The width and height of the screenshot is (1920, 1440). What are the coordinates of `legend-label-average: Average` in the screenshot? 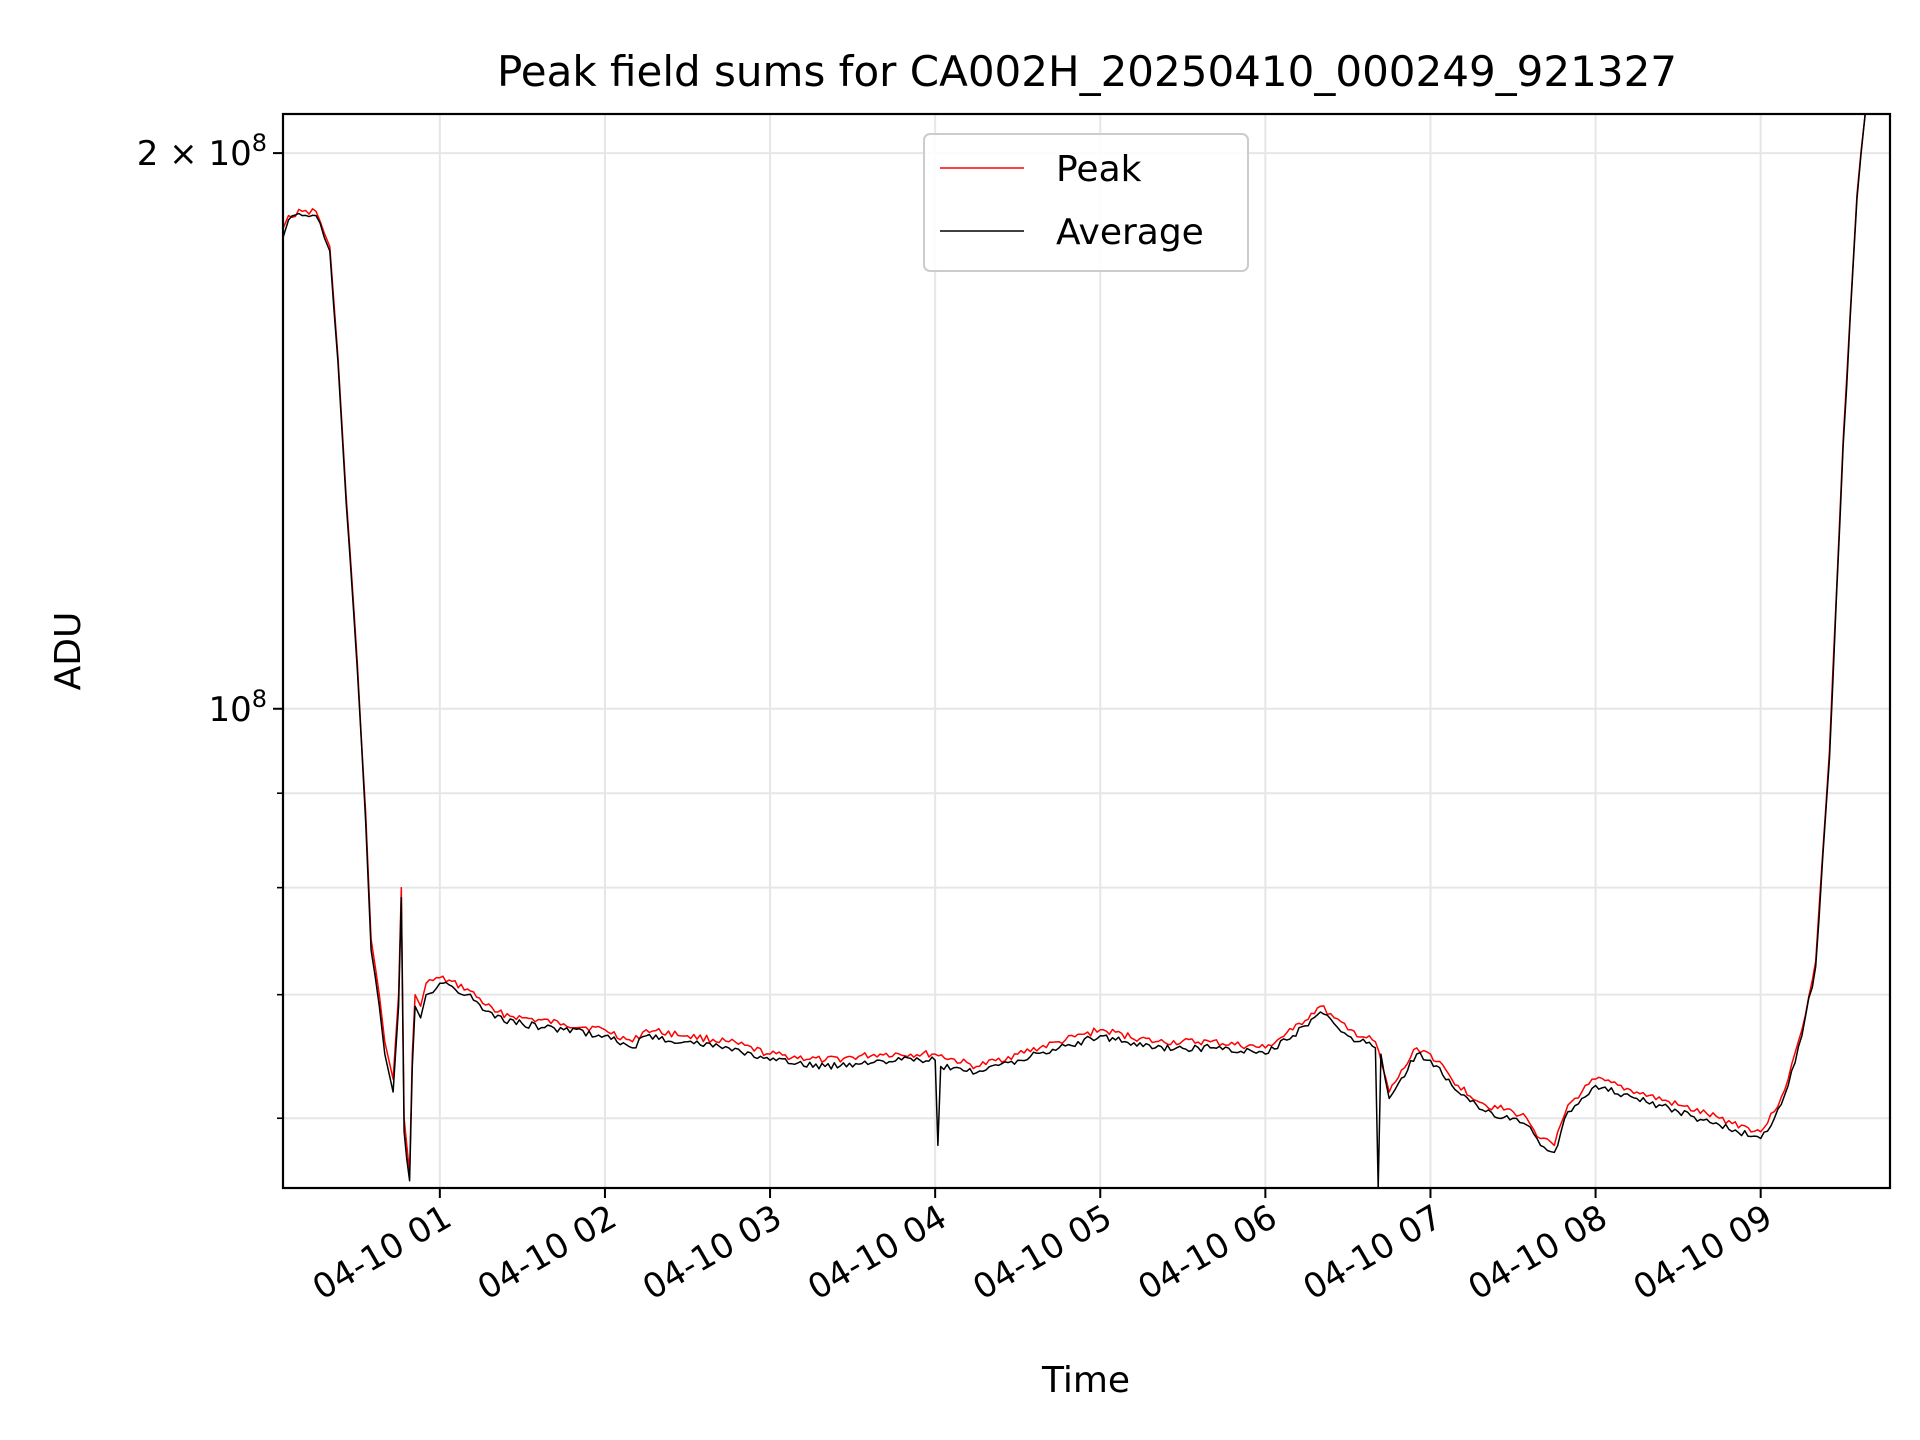 It's located at (1130, 232).